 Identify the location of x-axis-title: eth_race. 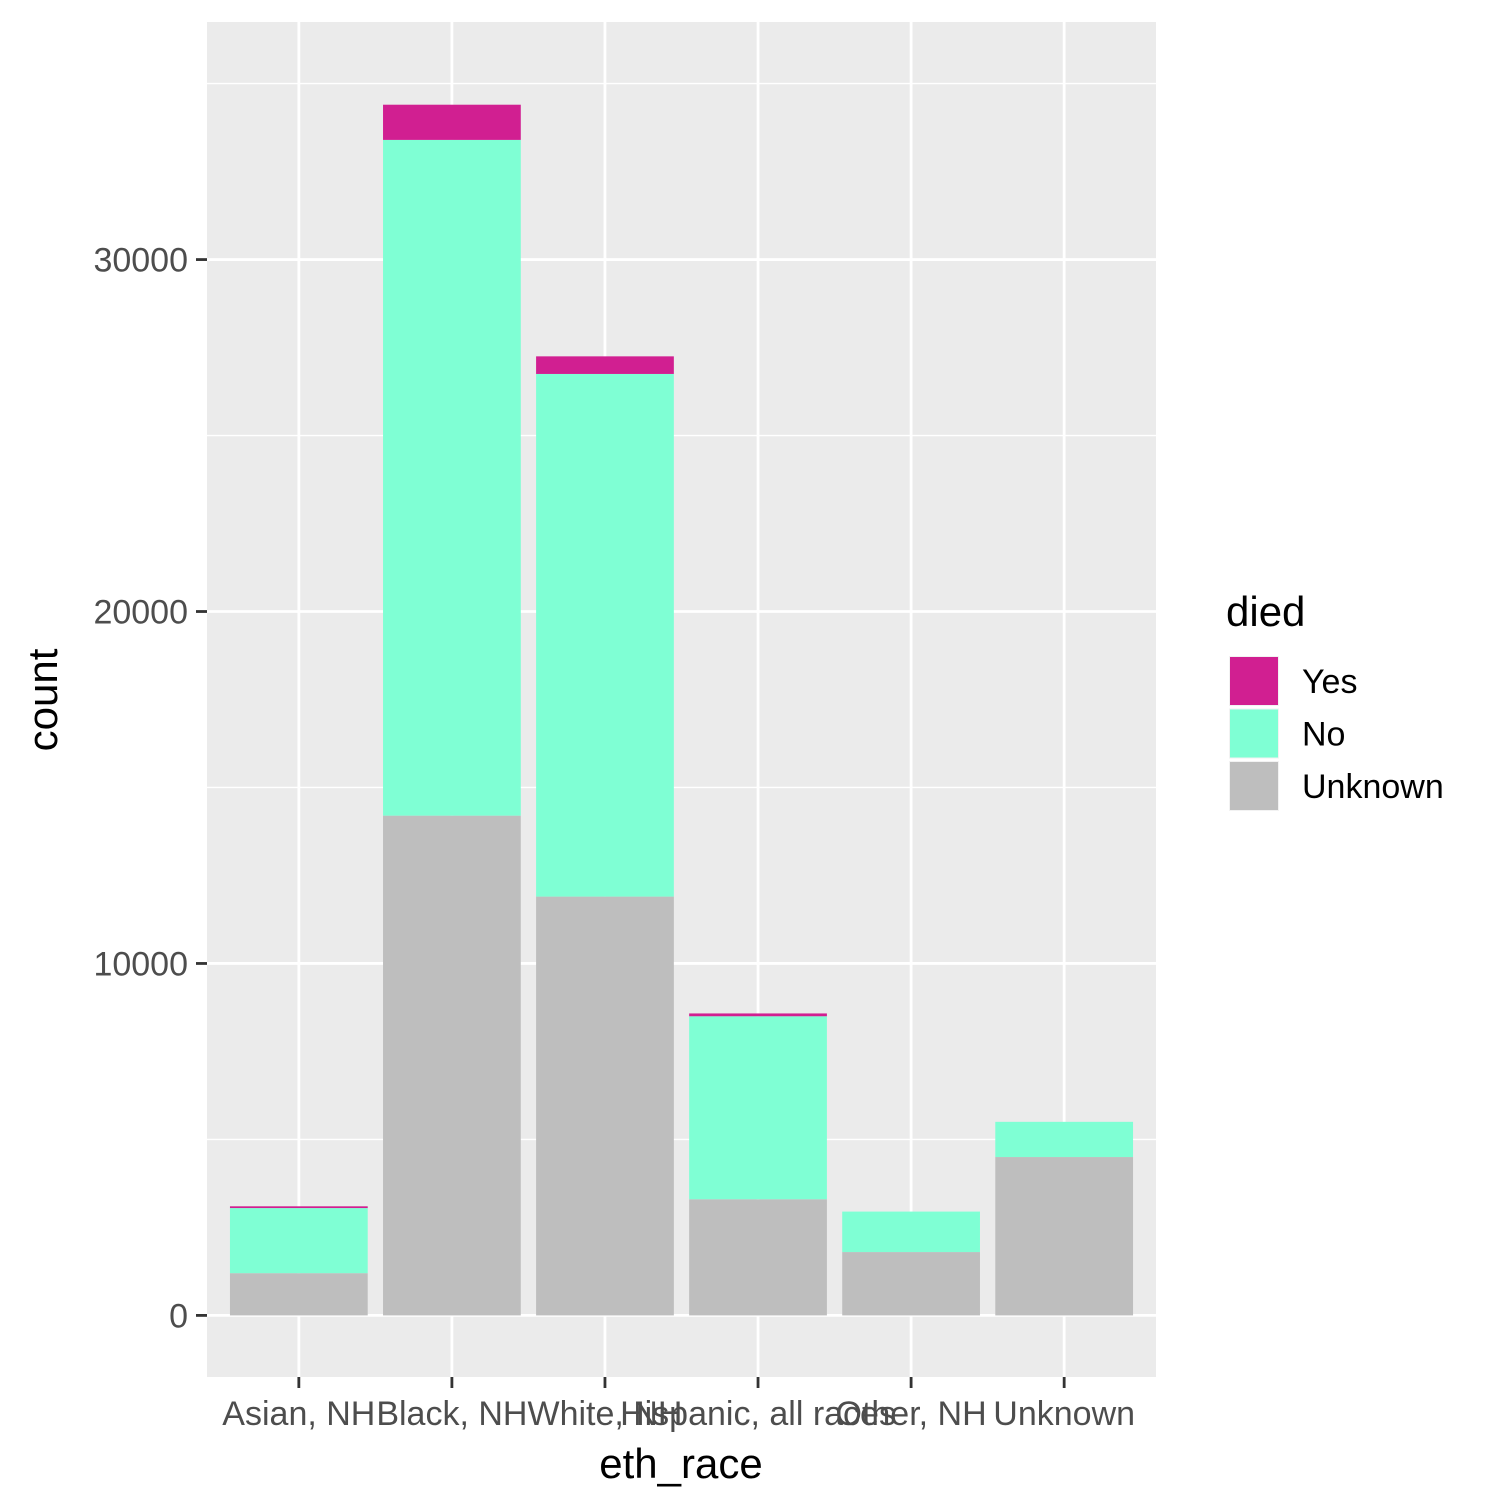
(680, 1463).